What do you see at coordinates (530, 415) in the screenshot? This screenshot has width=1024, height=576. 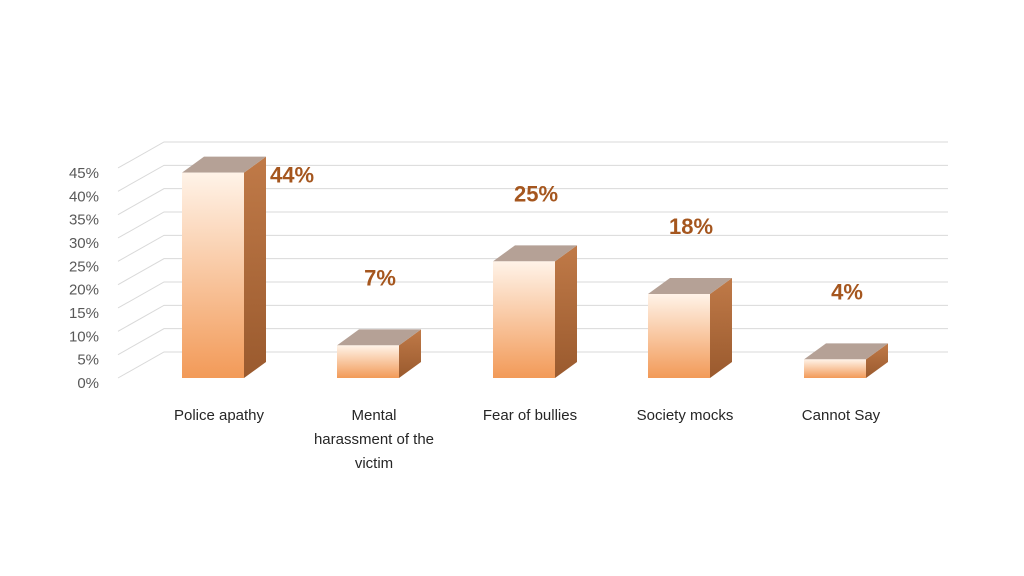 I see `category-label: Fear of bullies` at bounding box center [530, 415].